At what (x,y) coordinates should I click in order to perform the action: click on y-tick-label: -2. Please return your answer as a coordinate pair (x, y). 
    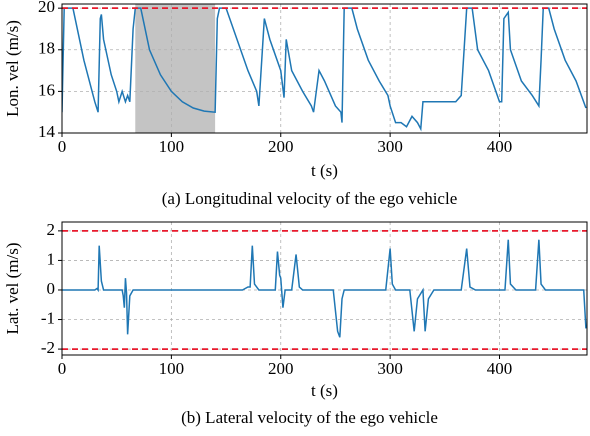
    Looking at the image, I should click on (48, 347).